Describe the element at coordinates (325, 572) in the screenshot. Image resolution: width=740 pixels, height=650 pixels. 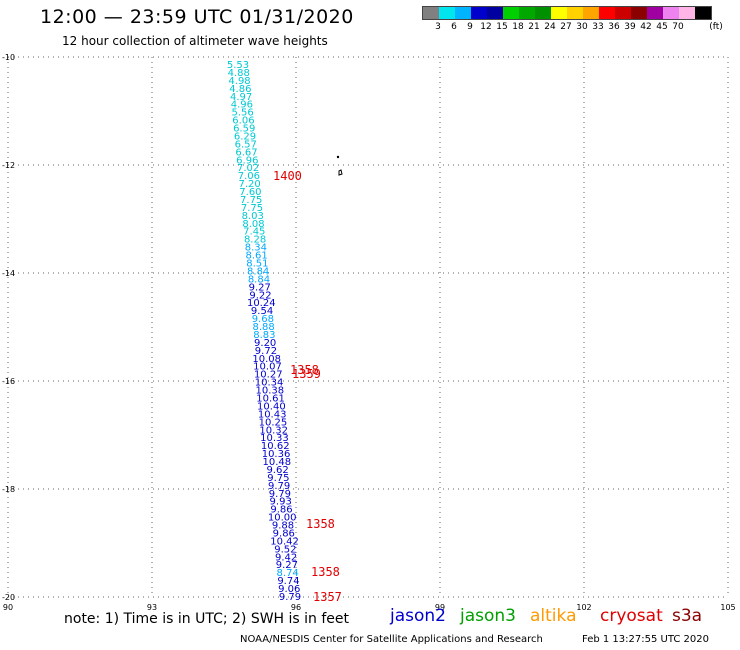
I see `pass-time-label: 1358` at that location.